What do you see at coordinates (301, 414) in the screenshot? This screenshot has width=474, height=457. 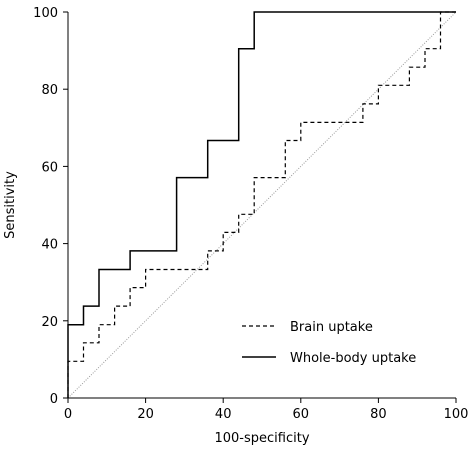 I see `x-tick-label: 60` at bounding box center [301, 414].